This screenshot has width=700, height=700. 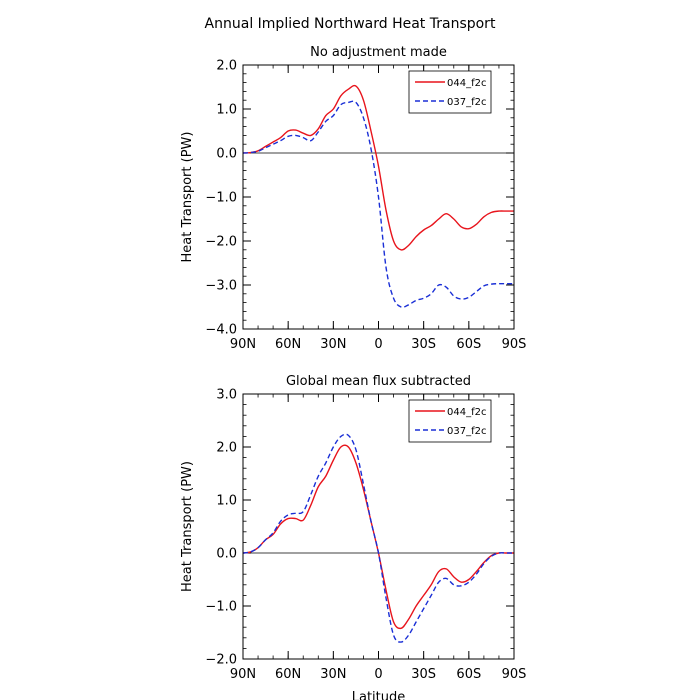 I want to click on figure-title: Annual Implied Northward Heat Transport, so click(x=350, y=24).